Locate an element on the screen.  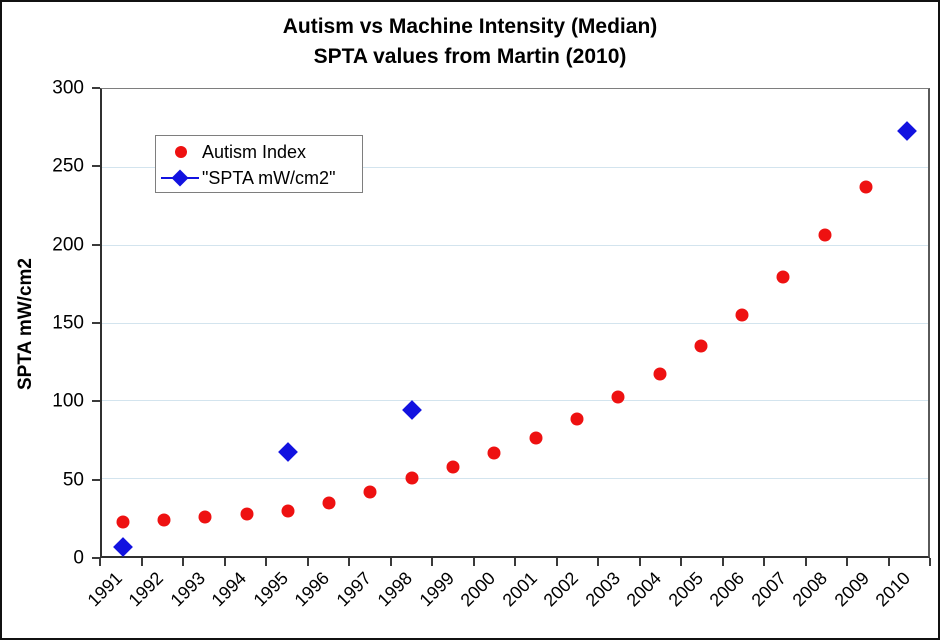
diamond-marker-icon is located at coordinates (180, 178).